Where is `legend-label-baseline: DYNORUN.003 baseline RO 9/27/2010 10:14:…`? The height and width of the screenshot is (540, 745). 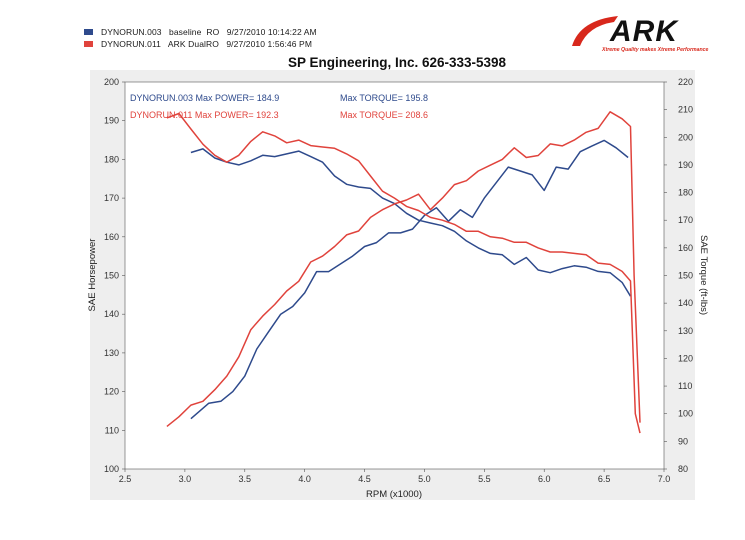 legend-label-baseline: DYNORUN.003 baseline RO 9/27/2010 10:14:… is located at coordinates (209, 32).